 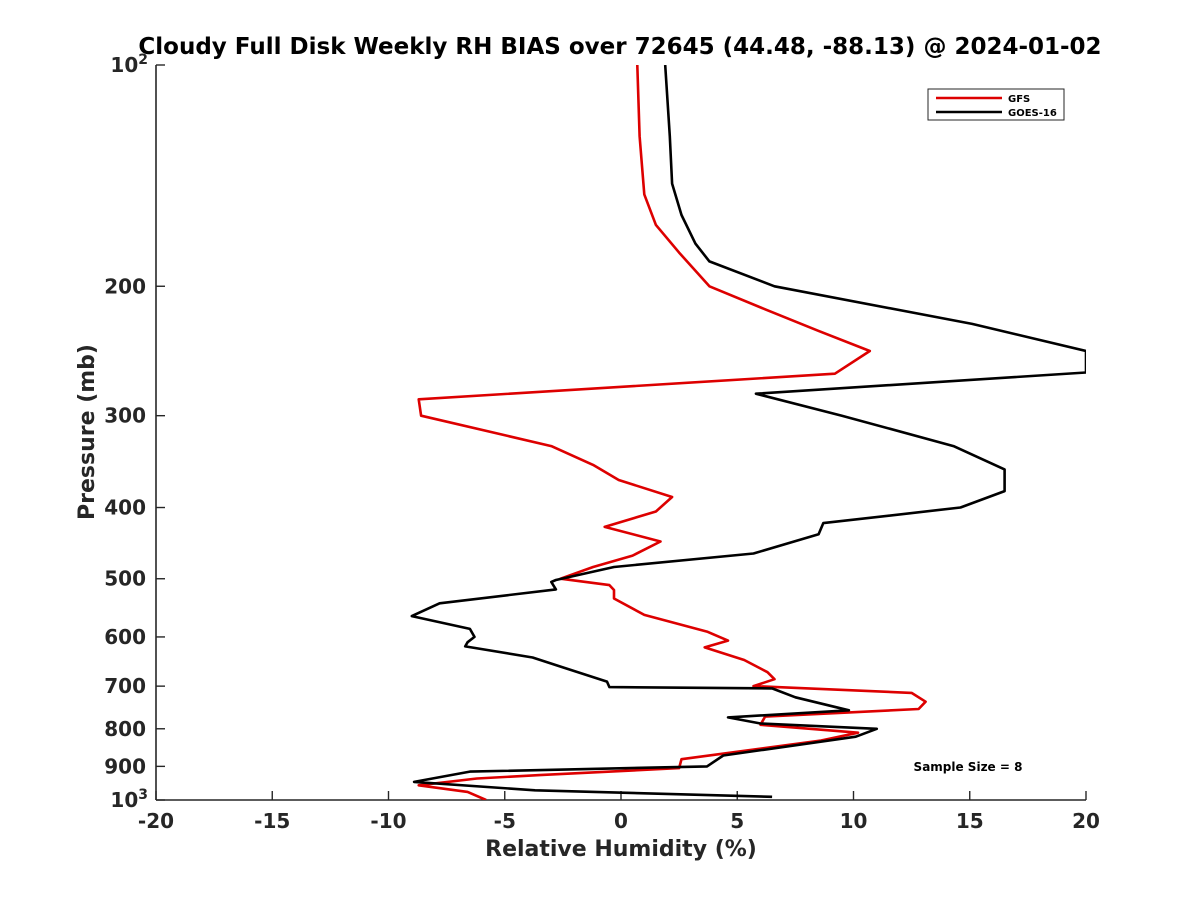 I want to click on y-tick-label: 200, so click(x=125, y=286).